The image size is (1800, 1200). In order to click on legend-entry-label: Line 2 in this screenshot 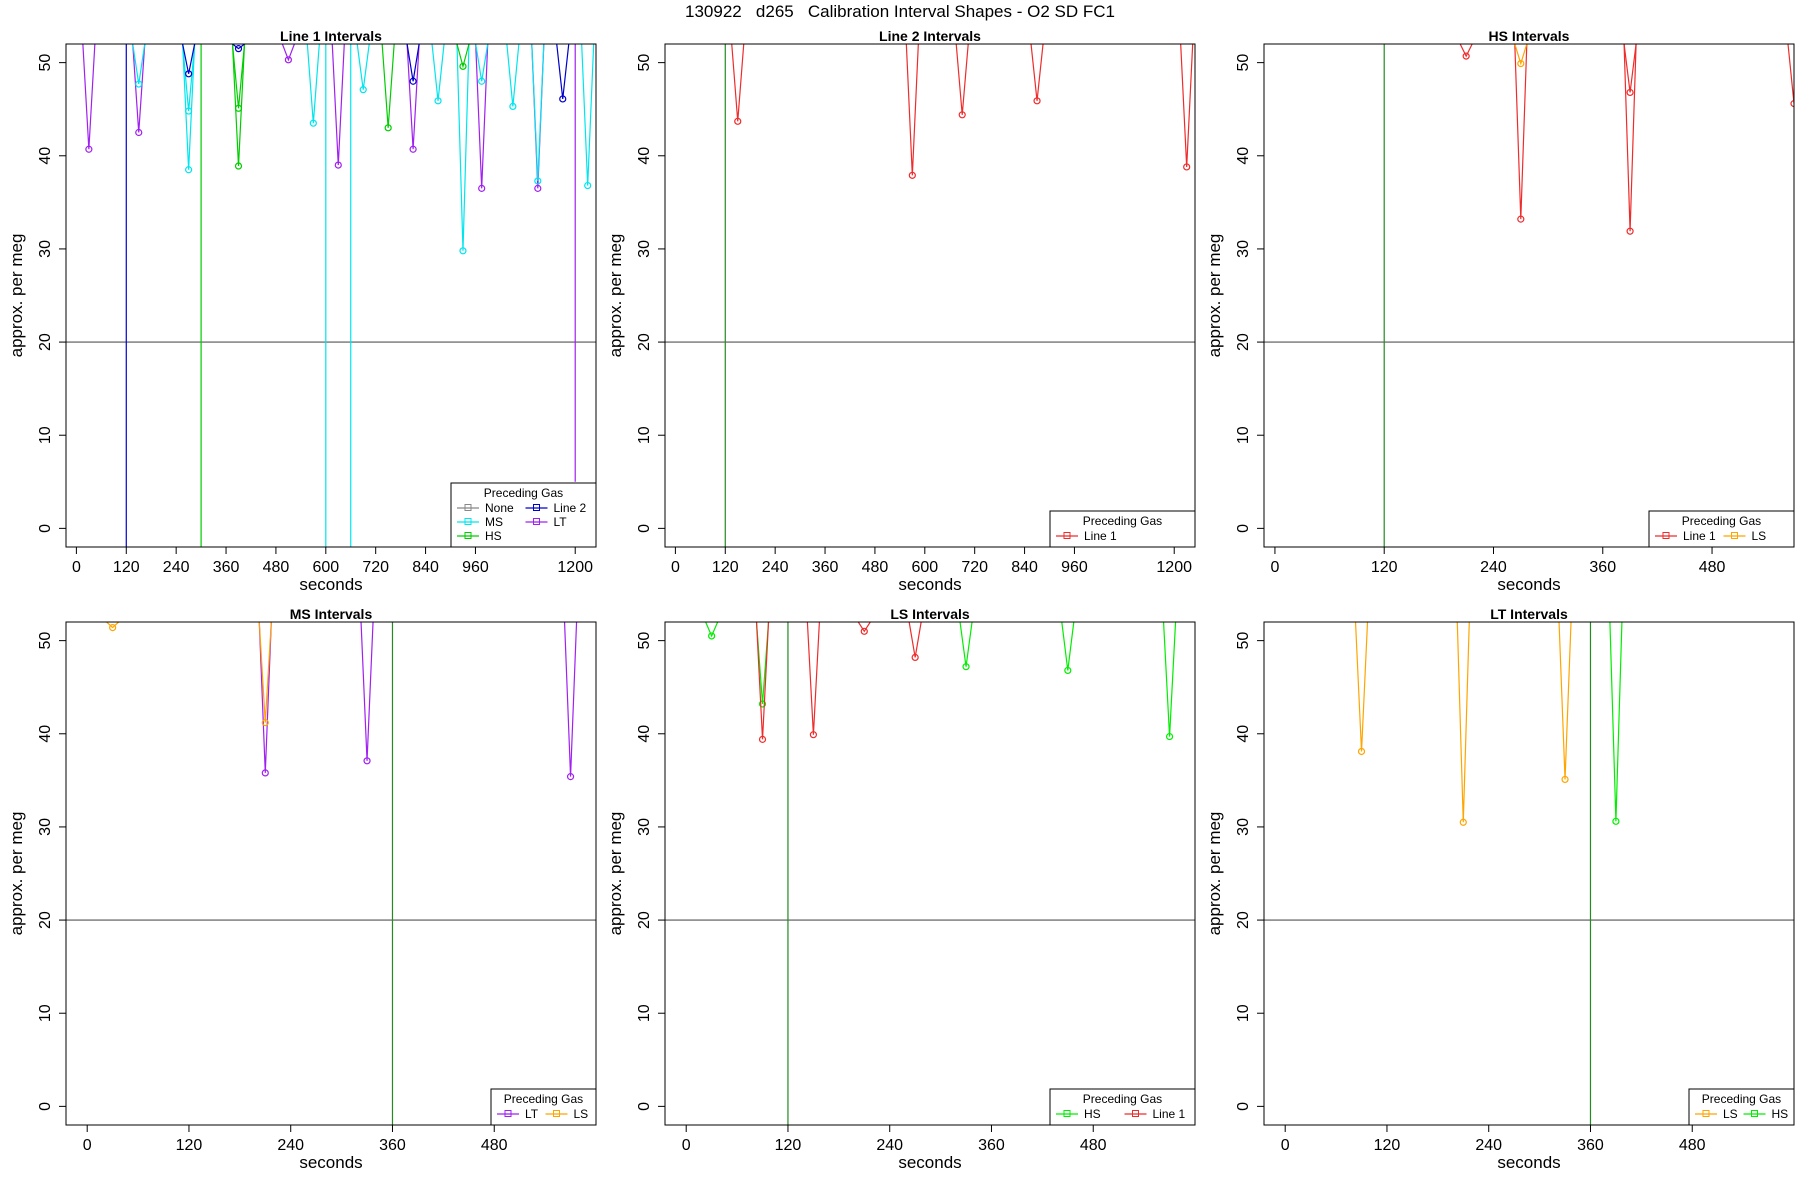, I will do `click(570, 508)`.